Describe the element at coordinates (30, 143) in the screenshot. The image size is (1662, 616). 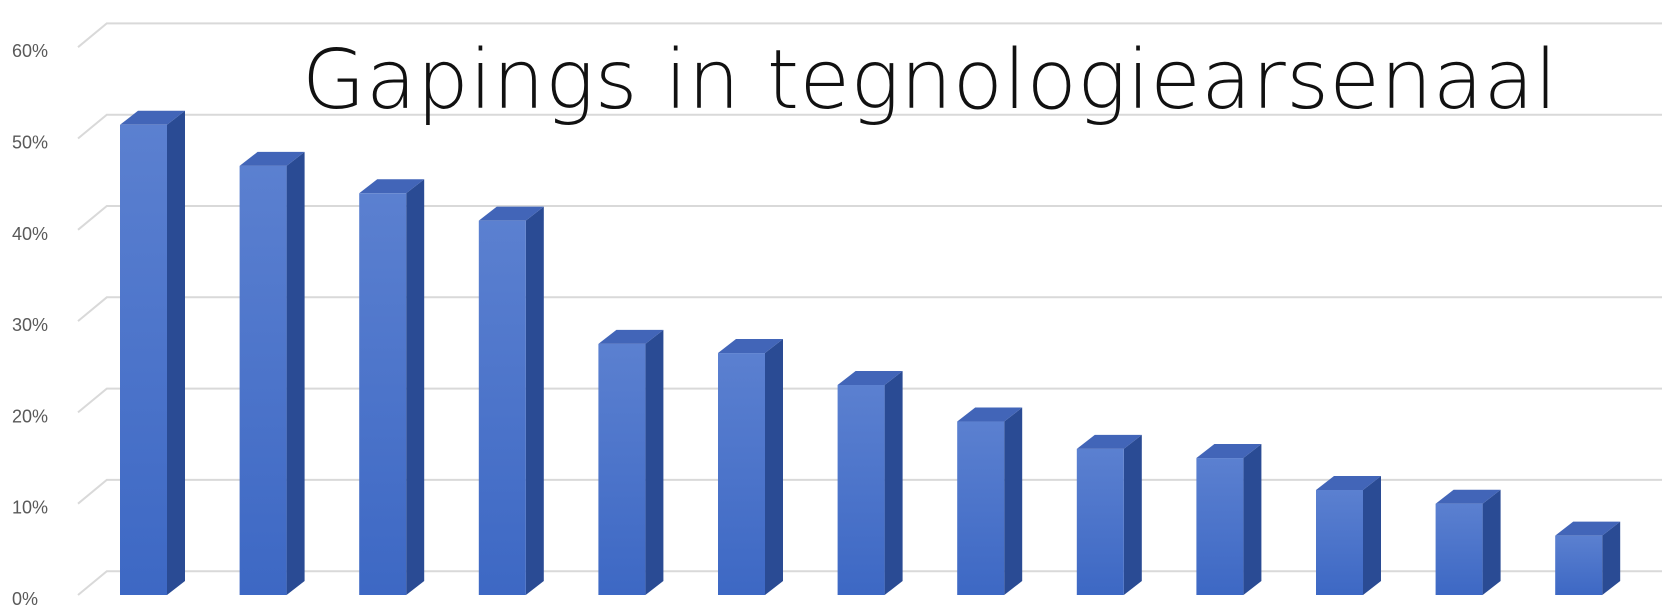
I see `y-tick-label: 50%` at that location.